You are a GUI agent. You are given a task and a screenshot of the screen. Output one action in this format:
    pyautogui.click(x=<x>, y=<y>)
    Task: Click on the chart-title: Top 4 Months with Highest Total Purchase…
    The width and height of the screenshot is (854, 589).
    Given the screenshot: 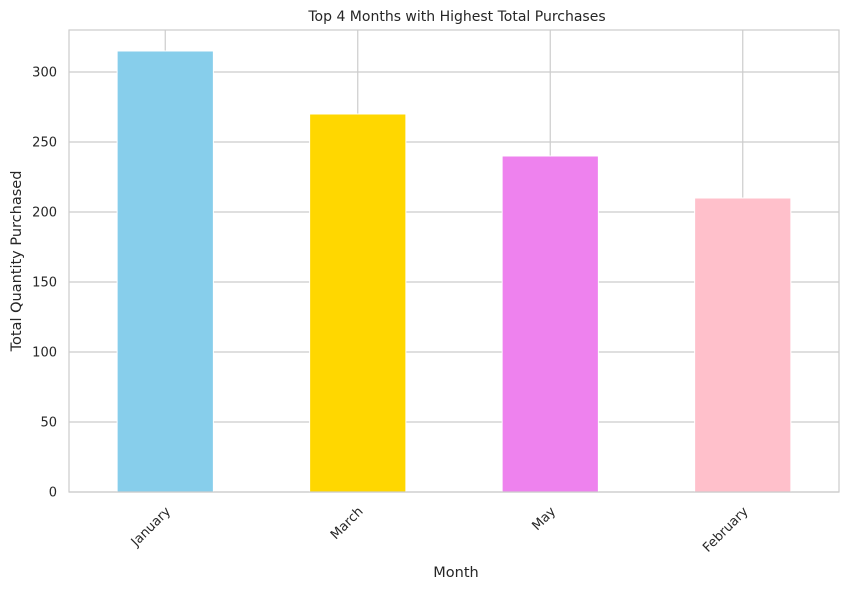 What is the action you would take?
    pyautogui.click(x=456, y=17)
    